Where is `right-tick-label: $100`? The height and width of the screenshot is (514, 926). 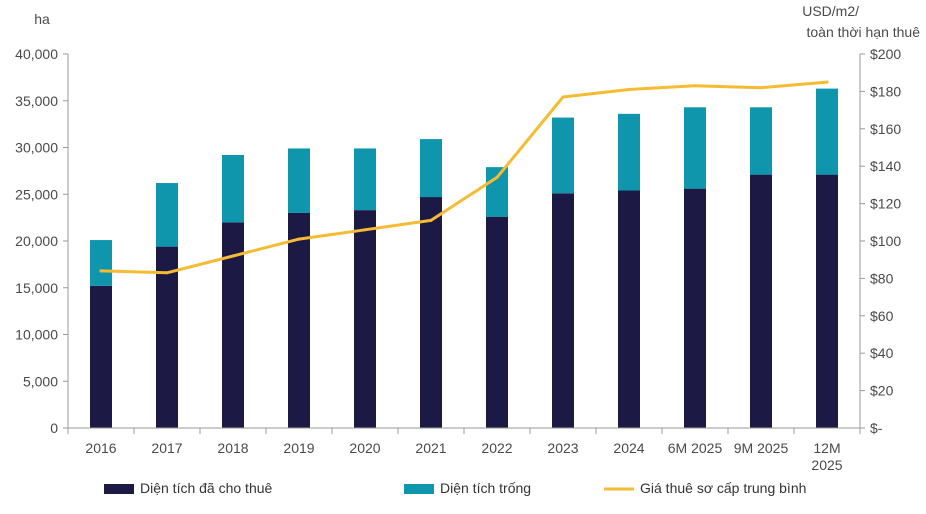 right-tick-label: $100 is located at coordinates (885, 241).